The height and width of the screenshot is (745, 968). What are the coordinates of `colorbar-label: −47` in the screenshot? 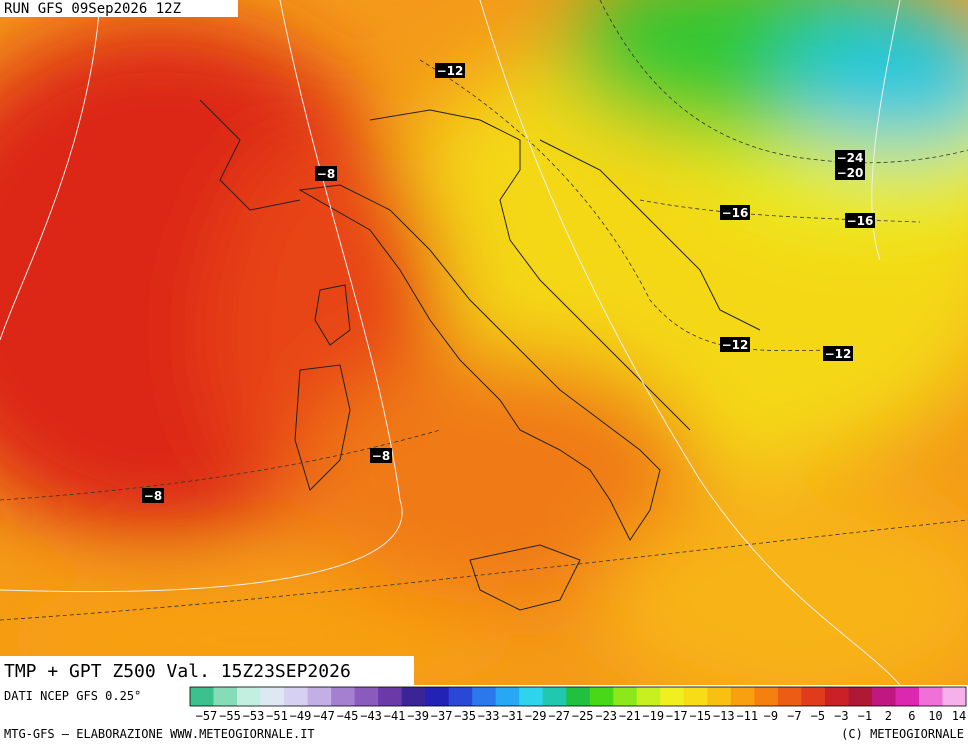 It's located at (324, 716).